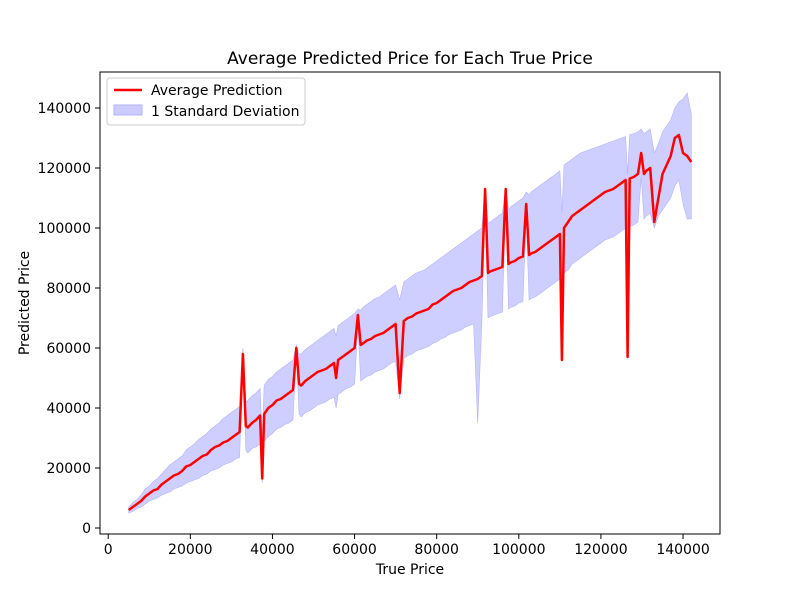 This screenshot has width=800, height=600. What do you see at coordinates (64, 229) in the screenshot?
I see `y-tick-label: 100000` at bounding box center [64, 229].